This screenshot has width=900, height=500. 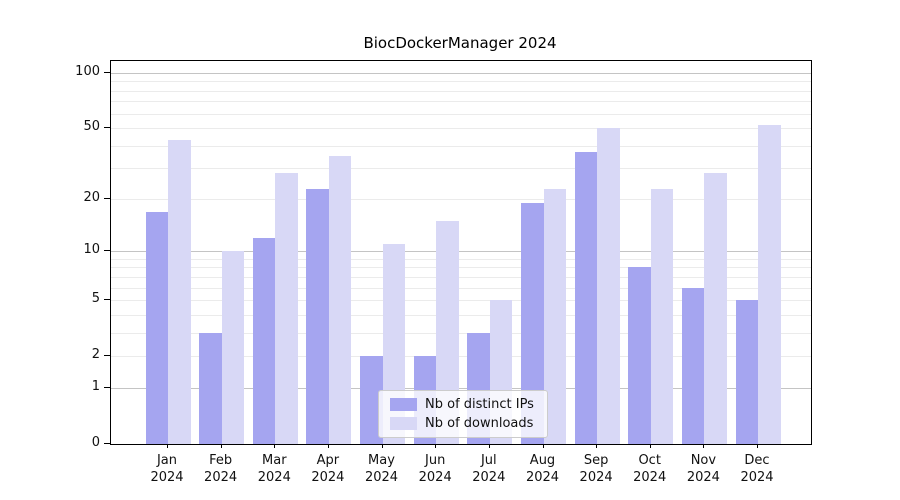 I want to click on x-tick-label-apr: Apr 2024, so click(x=328, y=469).